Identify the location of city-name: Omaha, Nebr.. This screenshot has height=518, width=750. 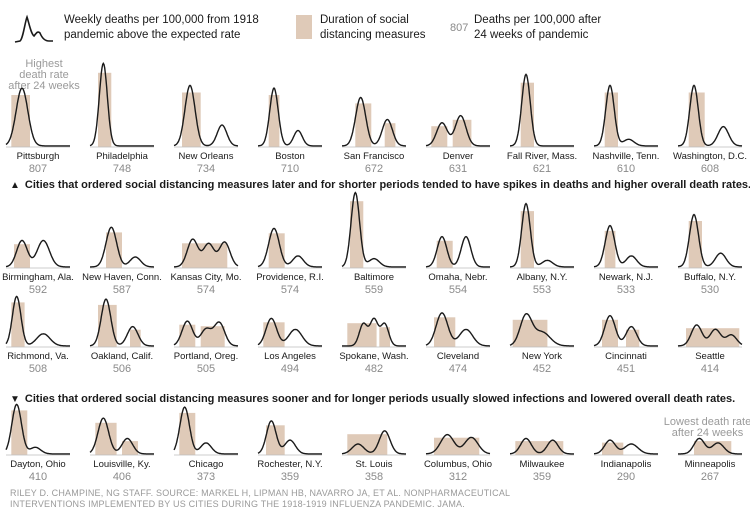
(457, 277).